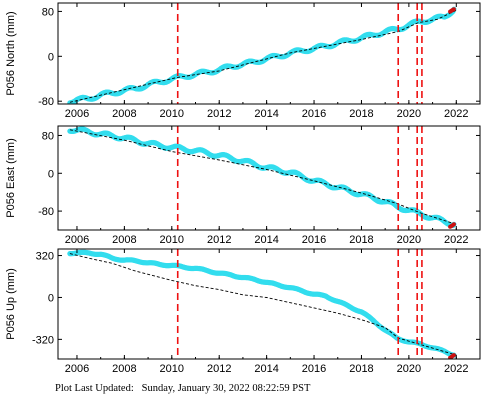  I want to click on y-axis-label: P056 Up (mm), so click(11, 304).